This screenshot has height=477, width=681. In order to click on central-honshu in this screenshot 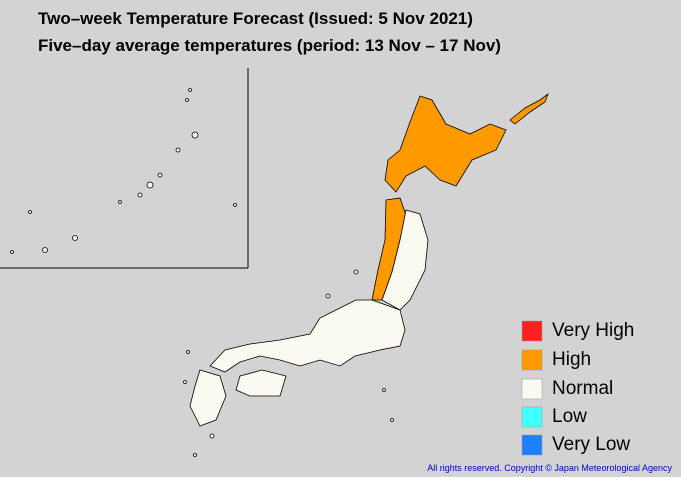, I will do `click(307, 336)`.